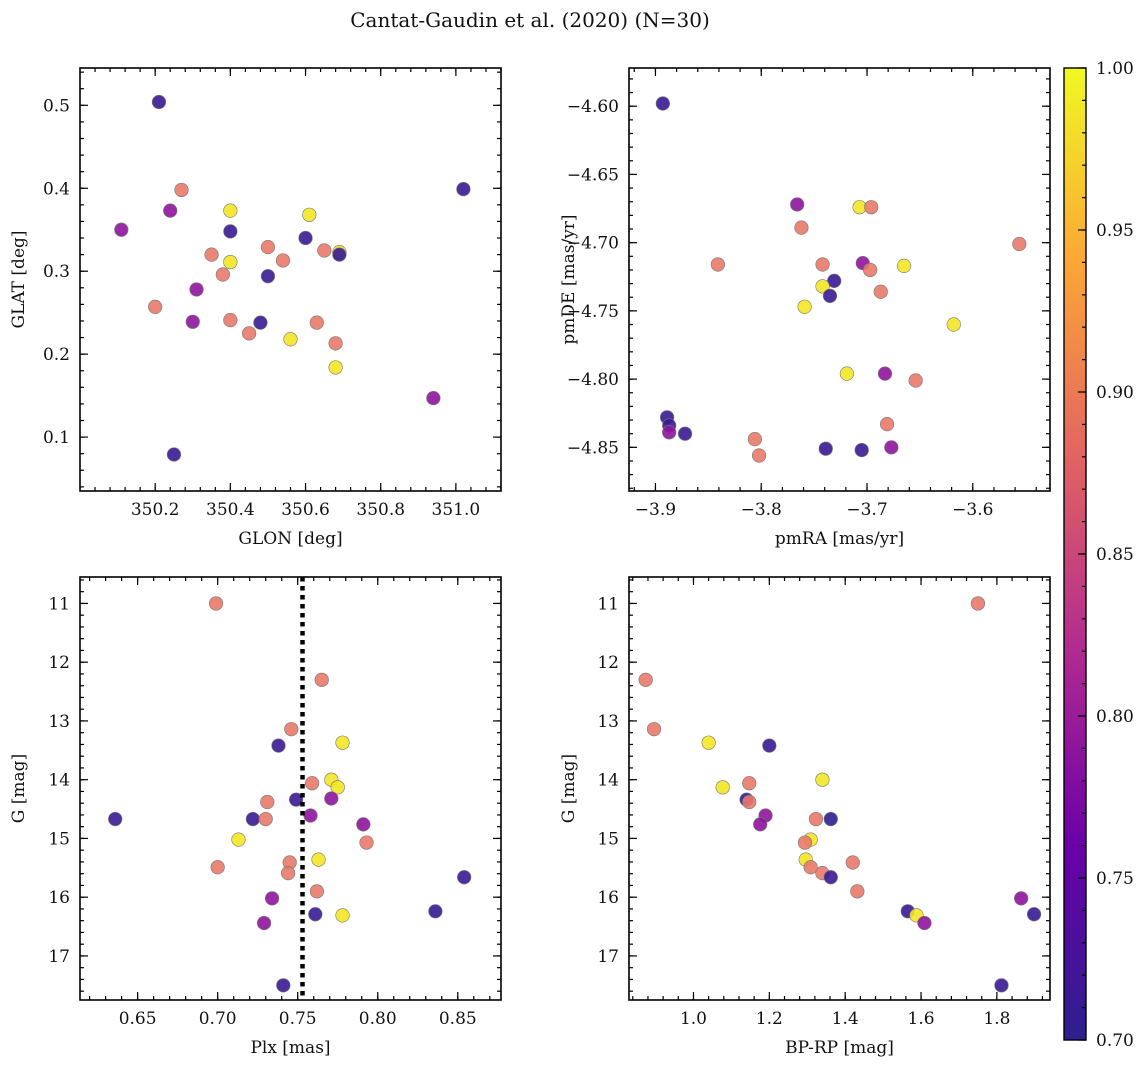 The image size is (1148, 1068). I want to click on y-tick-label: 0.5, so click(56, 106).